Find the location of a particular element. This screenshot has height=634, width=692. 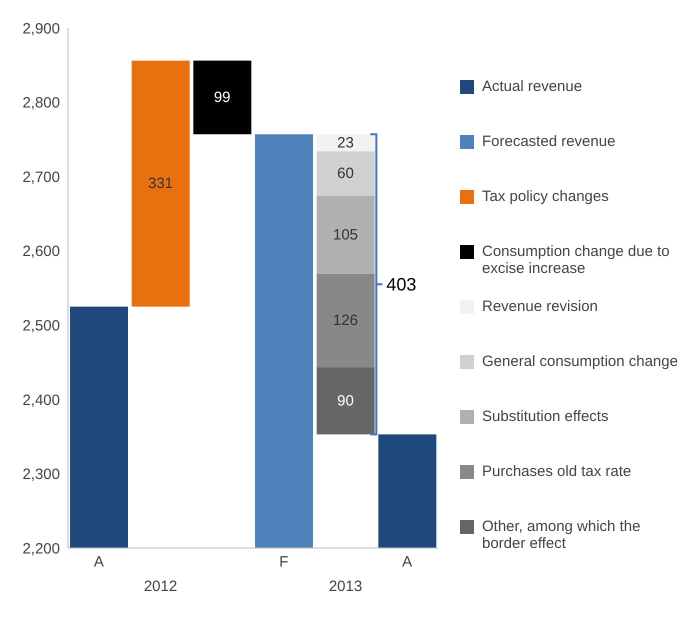

legend-label: Actual revenue is located at coordinates (532, 86).